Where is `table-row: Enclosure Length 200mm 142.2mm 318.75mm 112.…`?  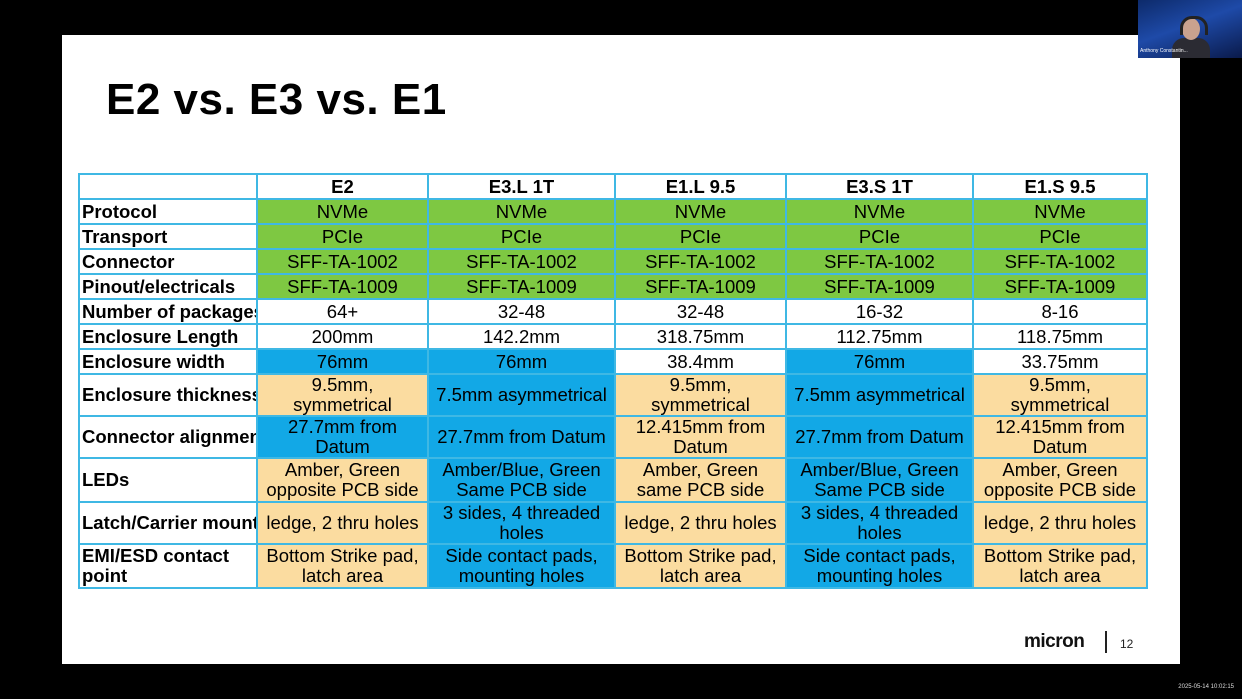 table-row: Enclosure Length 200mm 142.2mm 318.75mm 112.… is located at coordinates (613, 336).